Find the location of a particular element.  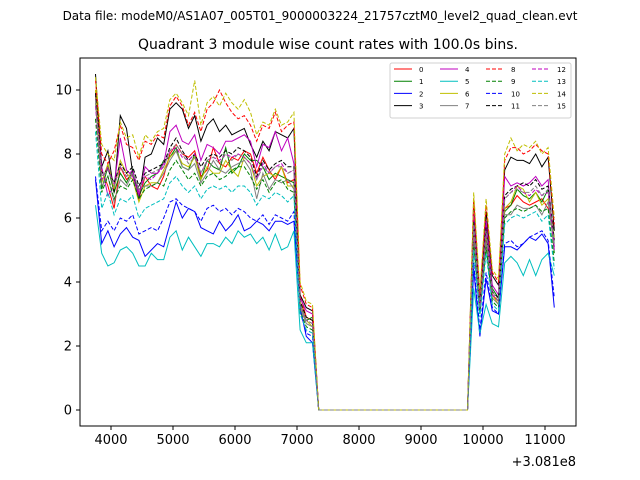

legend-label-3: 3 is located at coordinates (421, 107).